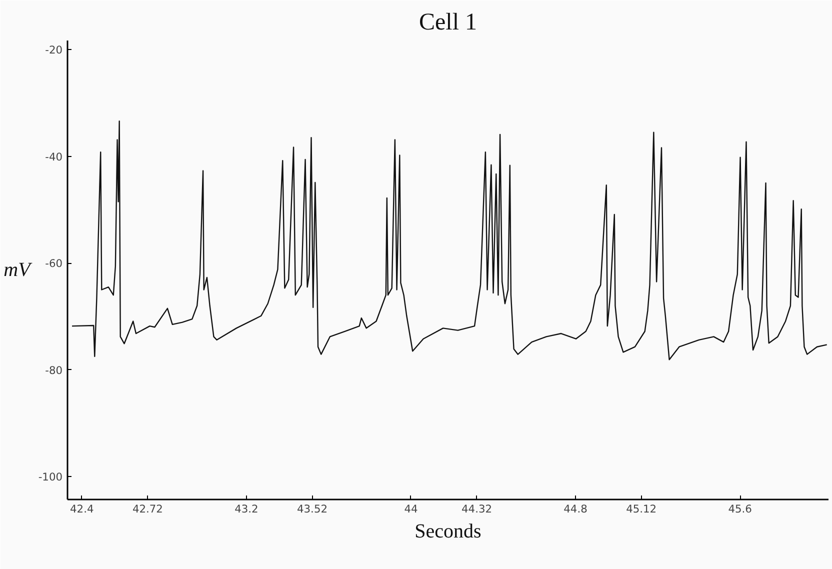 Image resolution: width=832 pixels, height=569 pixels. I want to click on x-tick-label: 44.8, so click(576, 509).